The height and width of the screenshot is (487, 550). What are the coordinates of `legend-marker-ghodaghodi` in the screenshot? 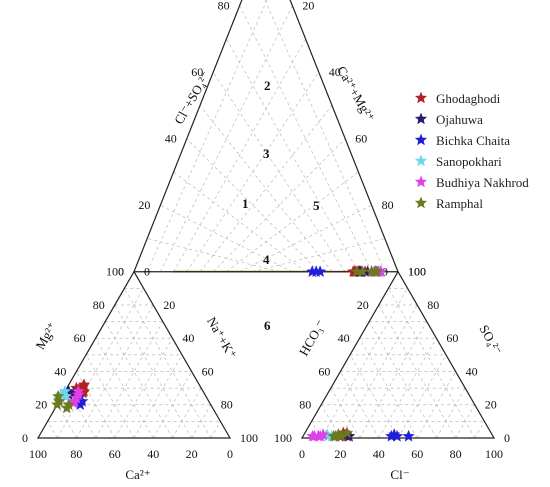 It's located at (421, 97).